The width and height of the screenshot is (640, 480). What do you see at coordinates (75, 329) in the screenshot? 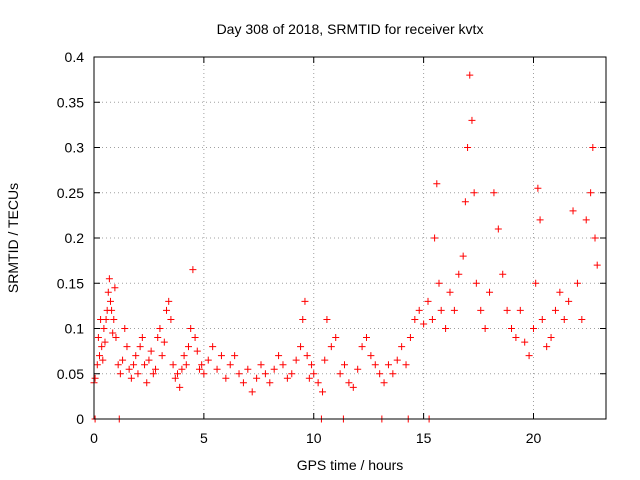
I see `y-tick-label: 0.1` at bounding box center [75, 329].